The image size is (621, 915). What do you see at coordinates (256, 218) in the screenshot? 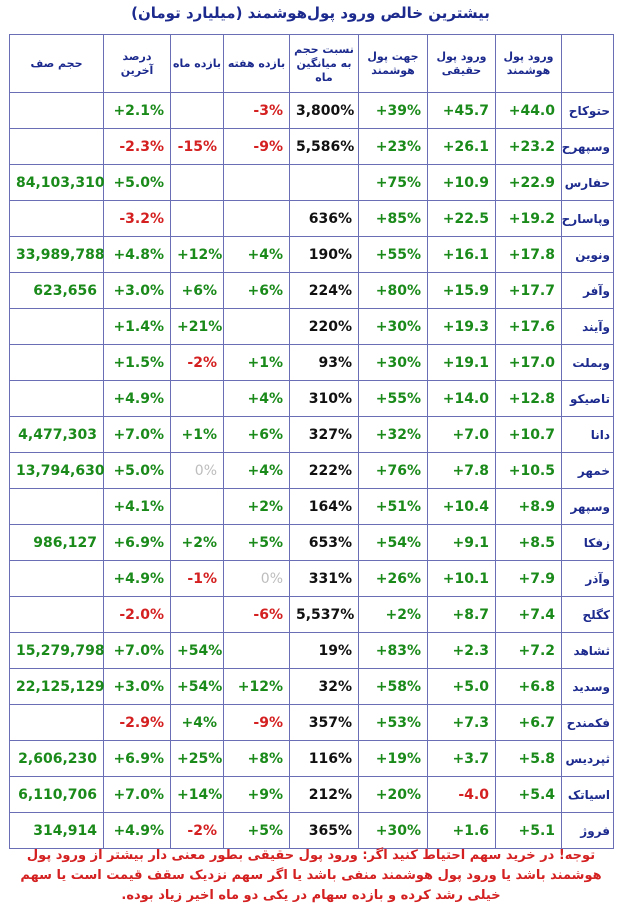
I see `weekly-return-value` at bounding box center [256, 218].